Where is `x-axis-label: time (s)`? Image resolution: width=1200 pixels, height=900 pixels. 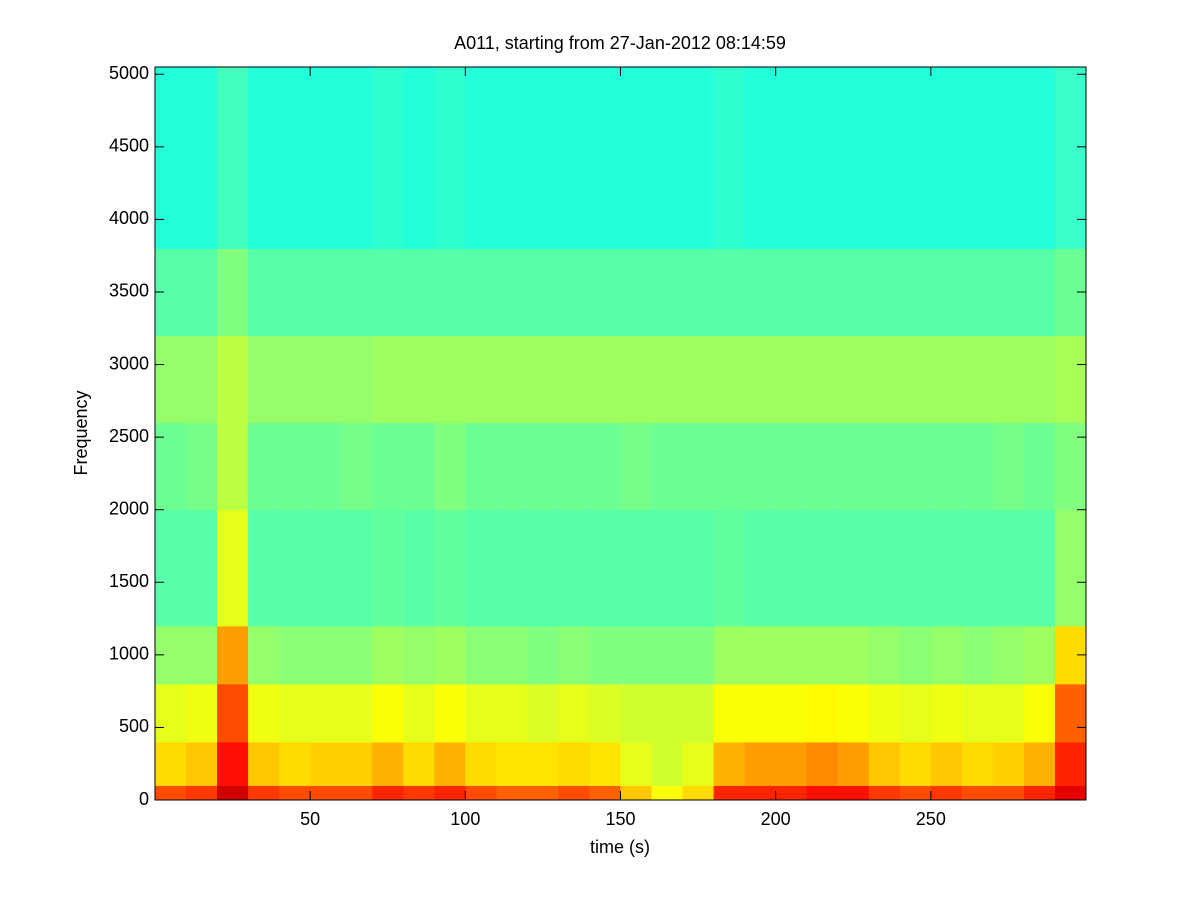 x-axis-label: time (s) is located at coordinates (620, 847).